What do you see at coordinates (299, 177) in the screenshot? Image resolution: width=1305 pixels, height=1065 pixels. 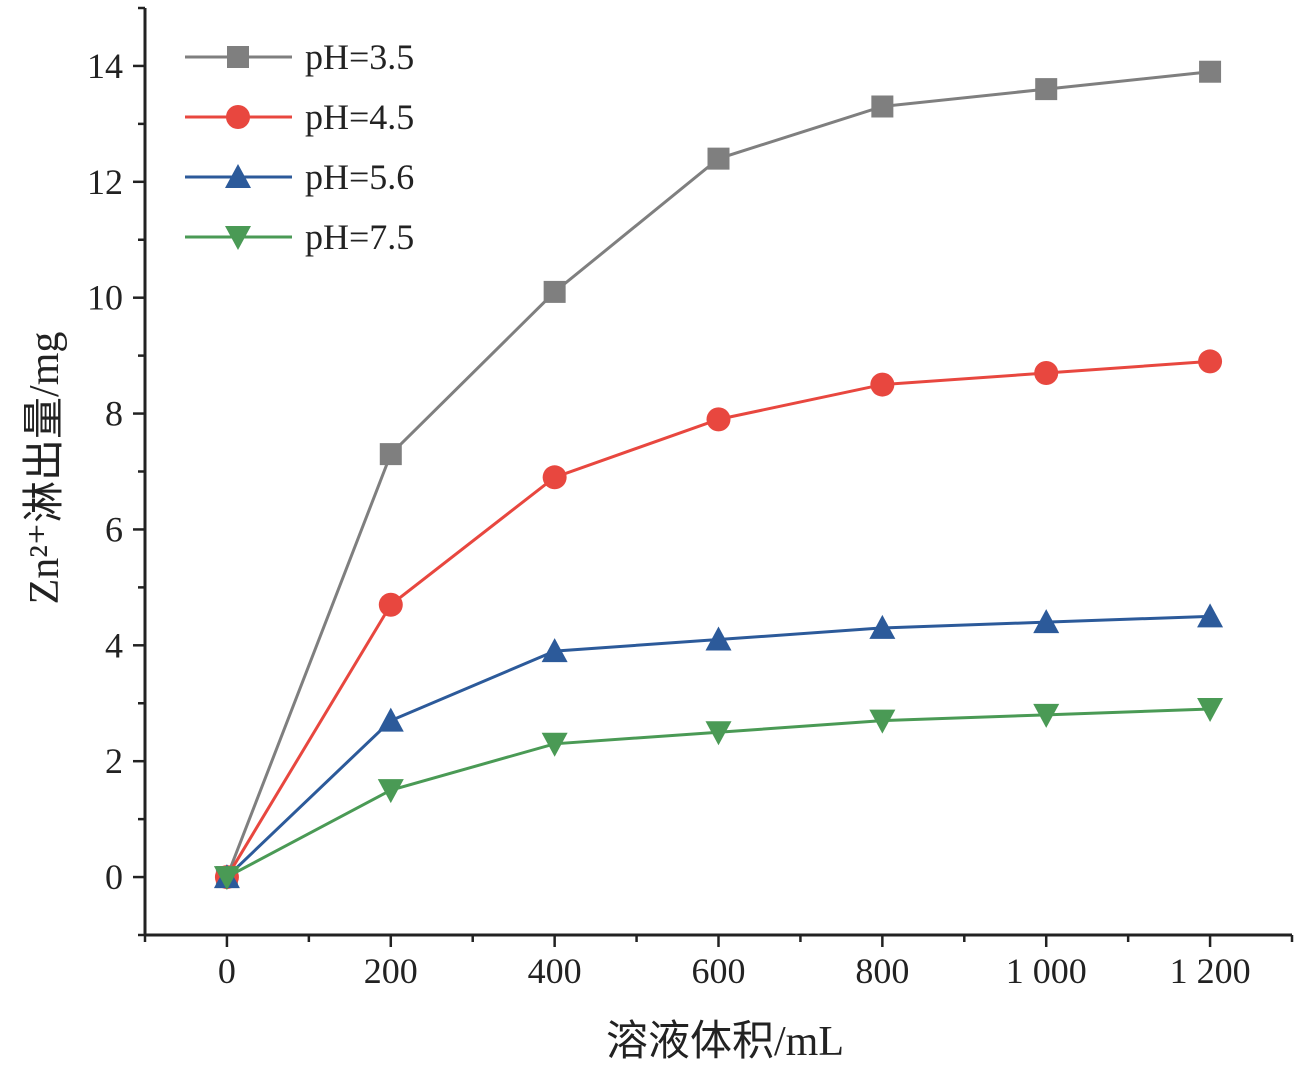 I see `legend-item: pH=5.6` at bounding box center [299, 177].